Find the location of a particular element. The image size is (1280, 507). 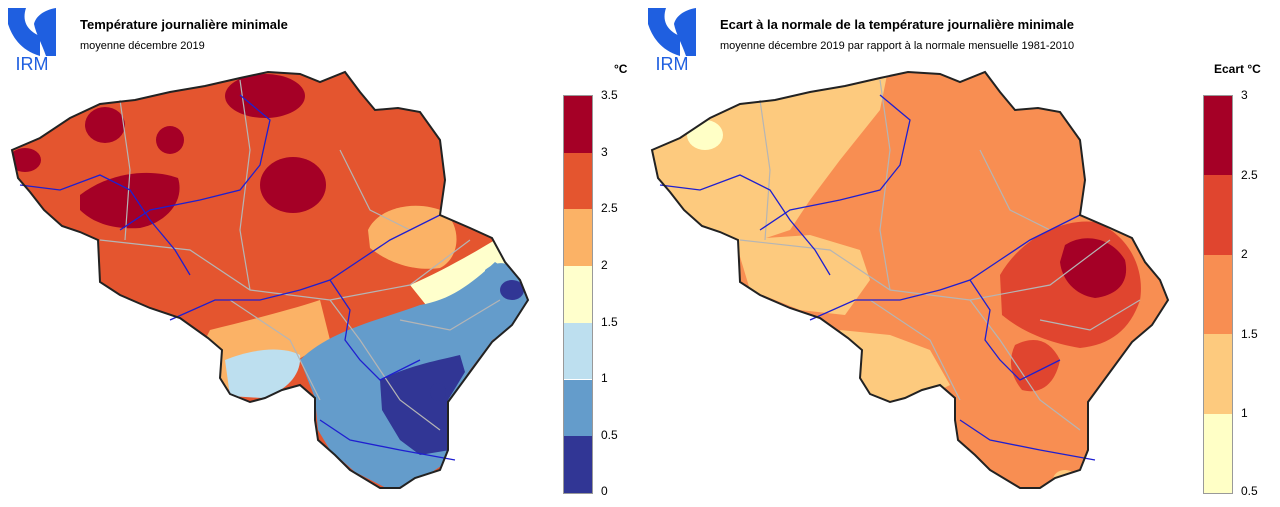

legend-tick: 0 is located at coordinates (604, 491).